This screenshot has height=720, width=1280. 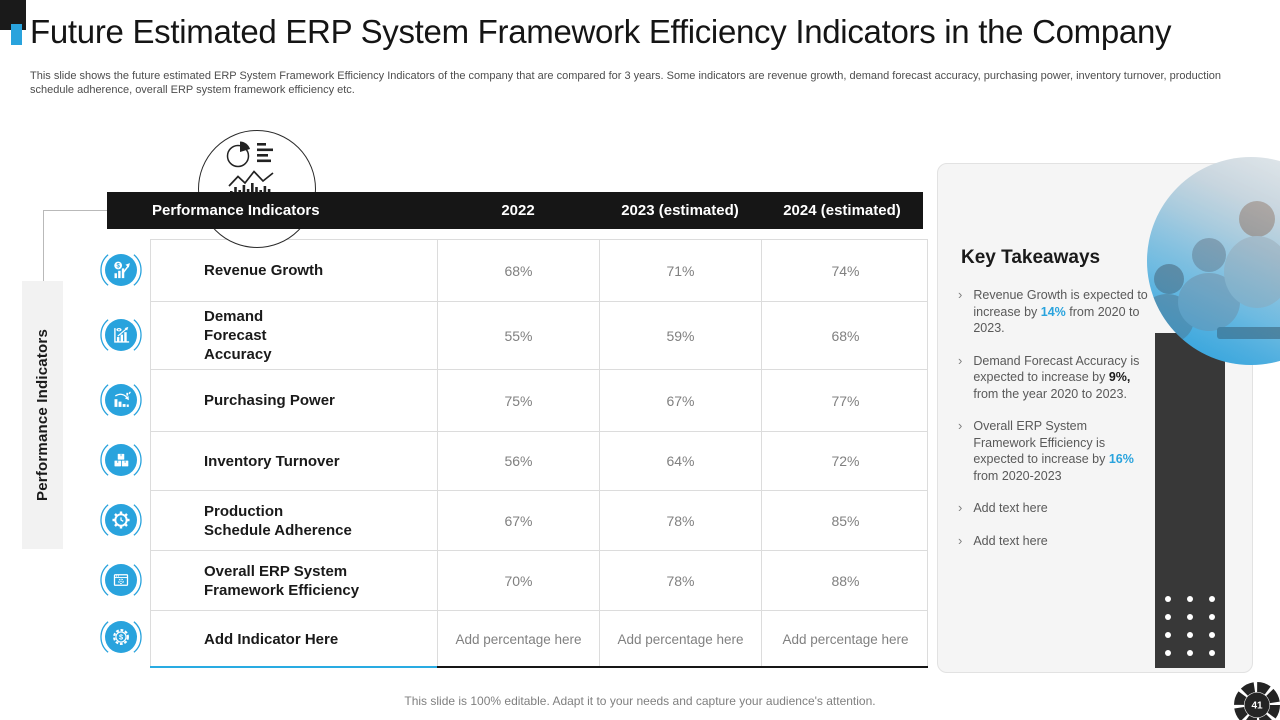 I want to click on purchasing-power-icon, so click(x=121, y=400).